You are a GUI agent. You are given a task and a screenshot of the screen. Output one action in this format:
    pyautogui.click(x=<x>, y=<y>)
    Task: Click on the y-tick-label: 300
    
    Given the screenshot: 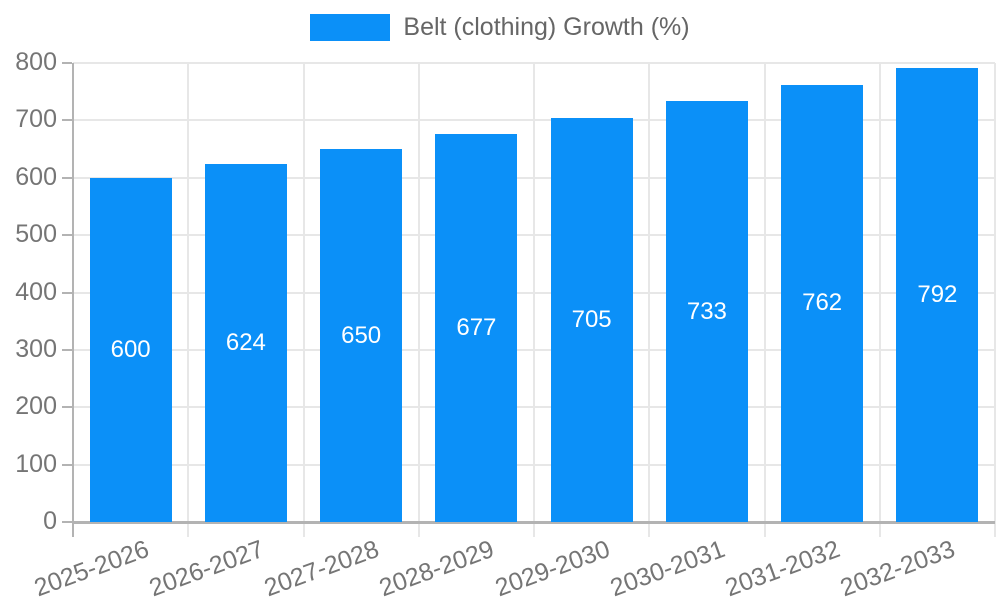 What is the action you would take?
    pyautogui.click(x=36, y=348)
    